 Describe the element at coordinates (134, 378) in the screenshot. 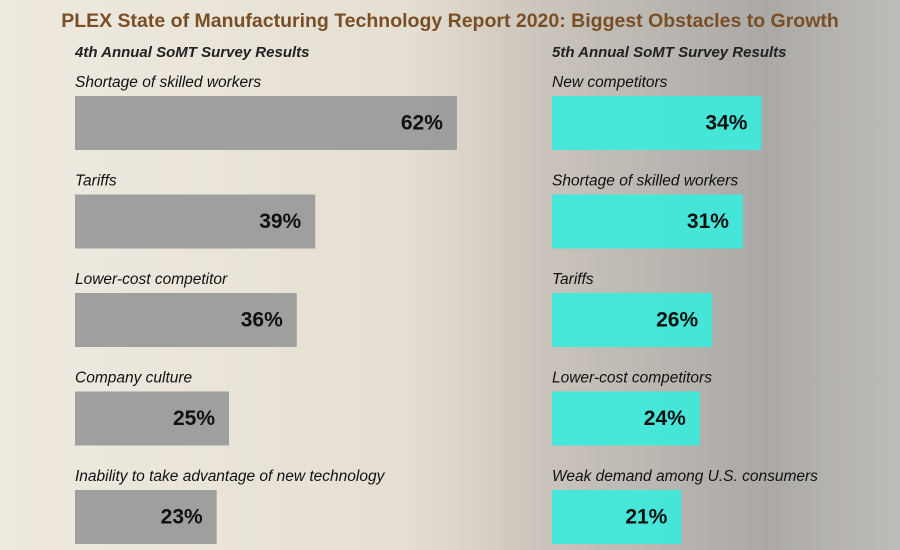

I see `category-label: Company culture` at that location.